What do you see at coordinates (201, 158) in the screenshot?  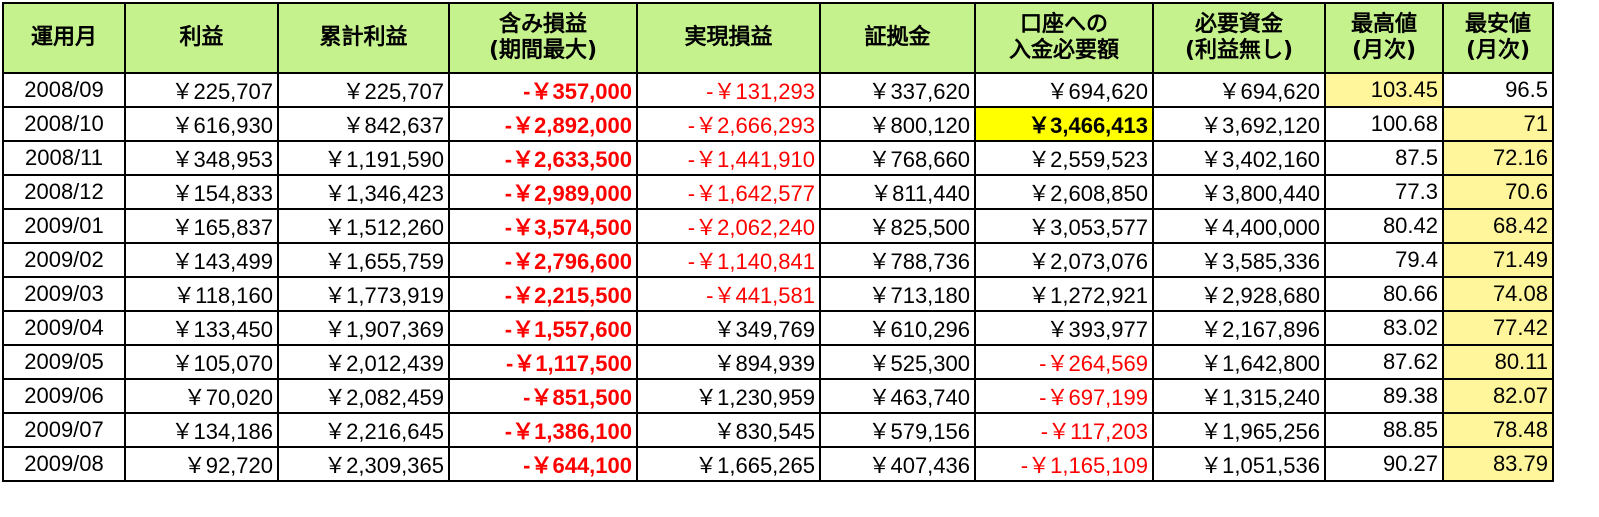 I see `cell-profit: ￥348,953` at bounding box center [201, 158].